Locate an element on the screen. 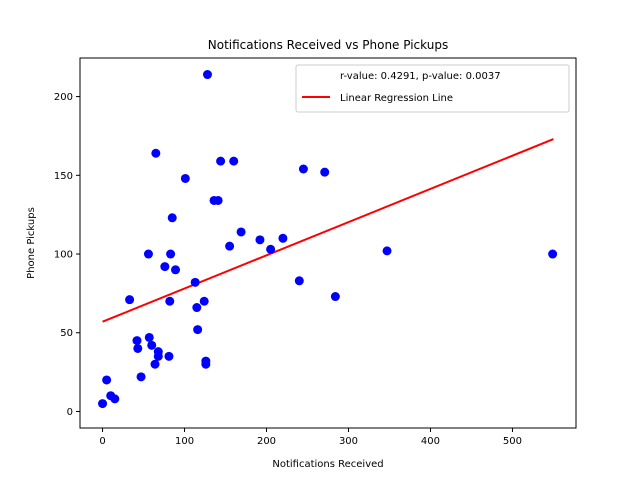 The image size is (640, 480). x-tick-label: 300 is located at coordinates (348, 441).